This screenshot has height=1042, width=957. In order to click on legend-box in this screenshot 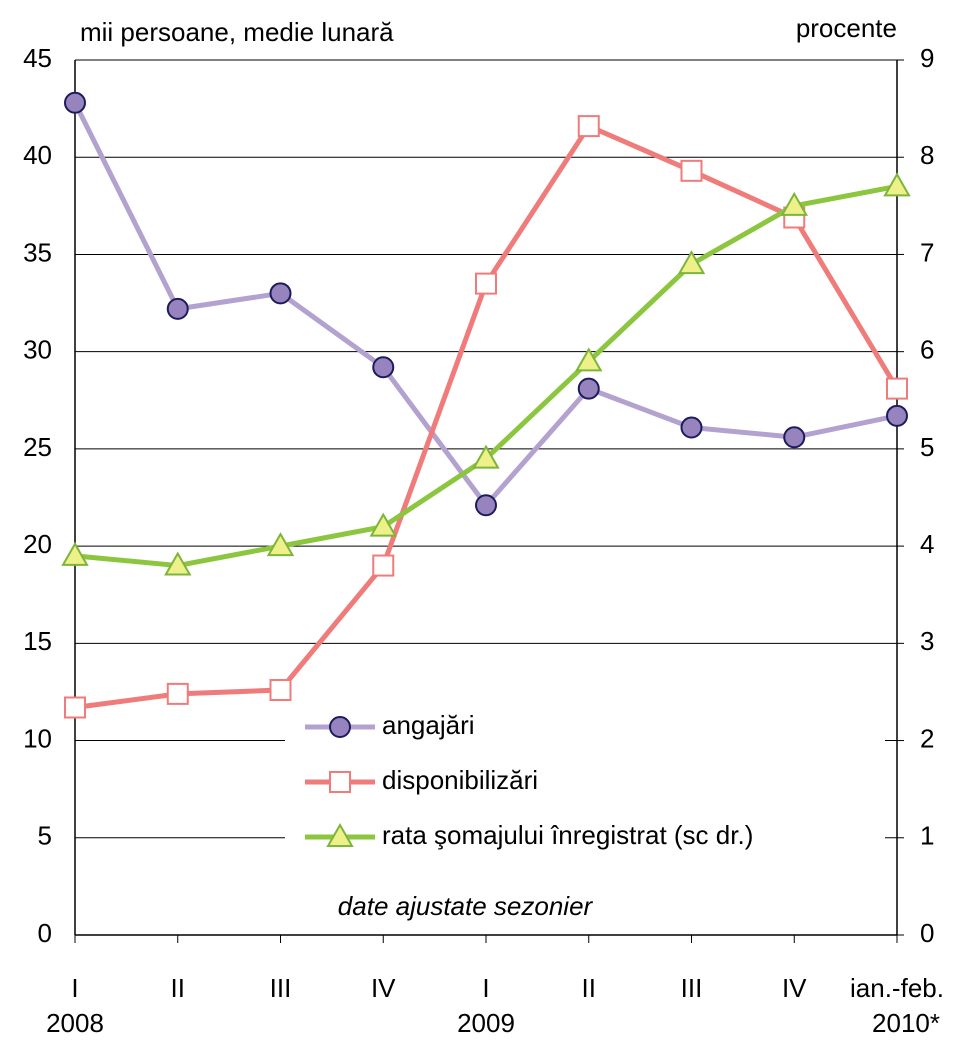, I will do `click(585, 787)`.